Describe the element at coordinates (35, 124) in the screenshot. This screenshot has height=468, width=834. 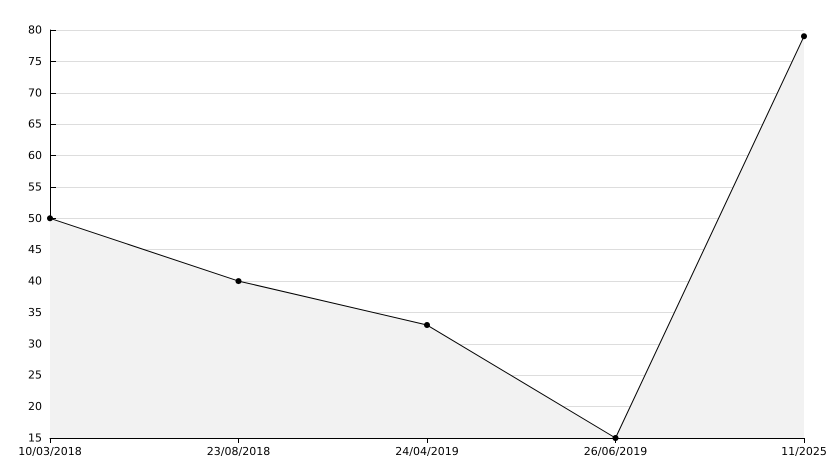
I see `y-tick-label: 65` at that location.